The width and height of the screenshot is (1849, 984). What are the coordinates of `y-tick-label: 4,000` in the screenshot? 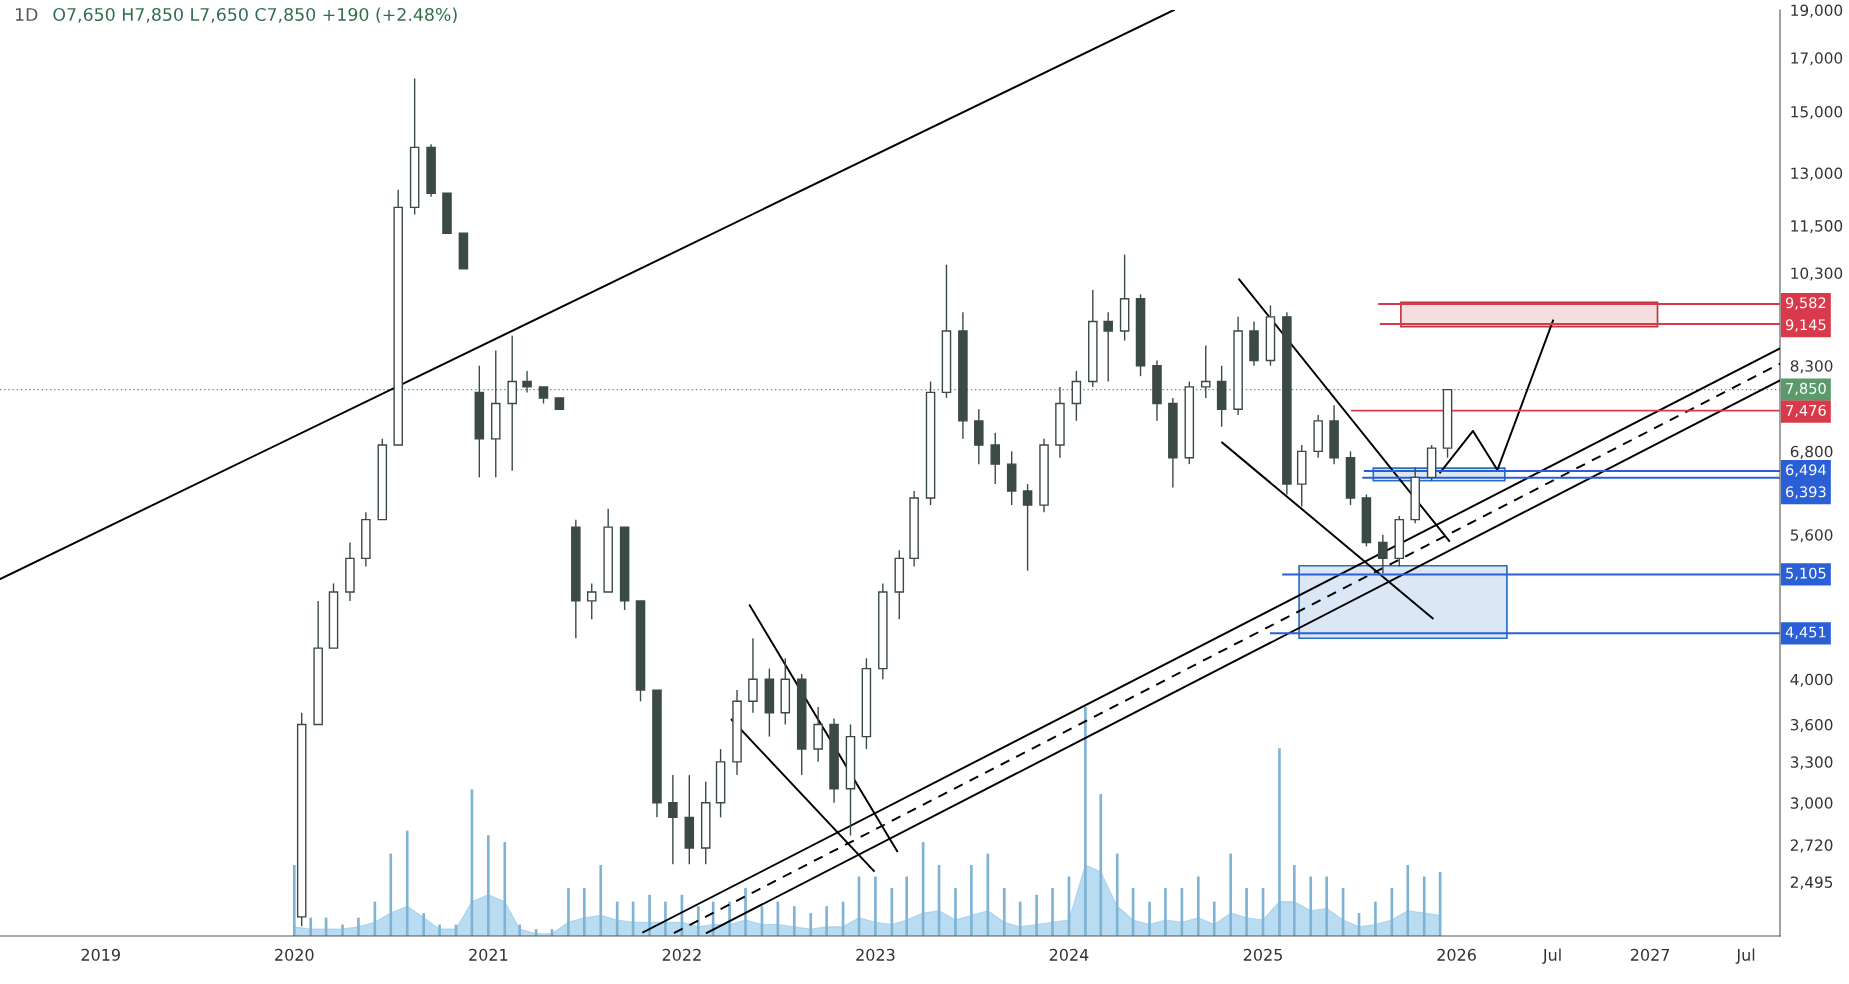 It's located at (1811, 680).